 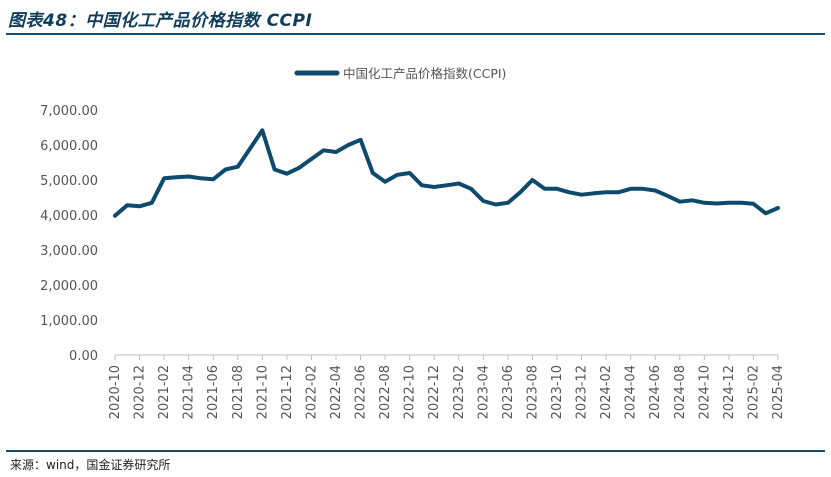 I want to click on y-tick-label: 0.00, so click(x=83, y=356).